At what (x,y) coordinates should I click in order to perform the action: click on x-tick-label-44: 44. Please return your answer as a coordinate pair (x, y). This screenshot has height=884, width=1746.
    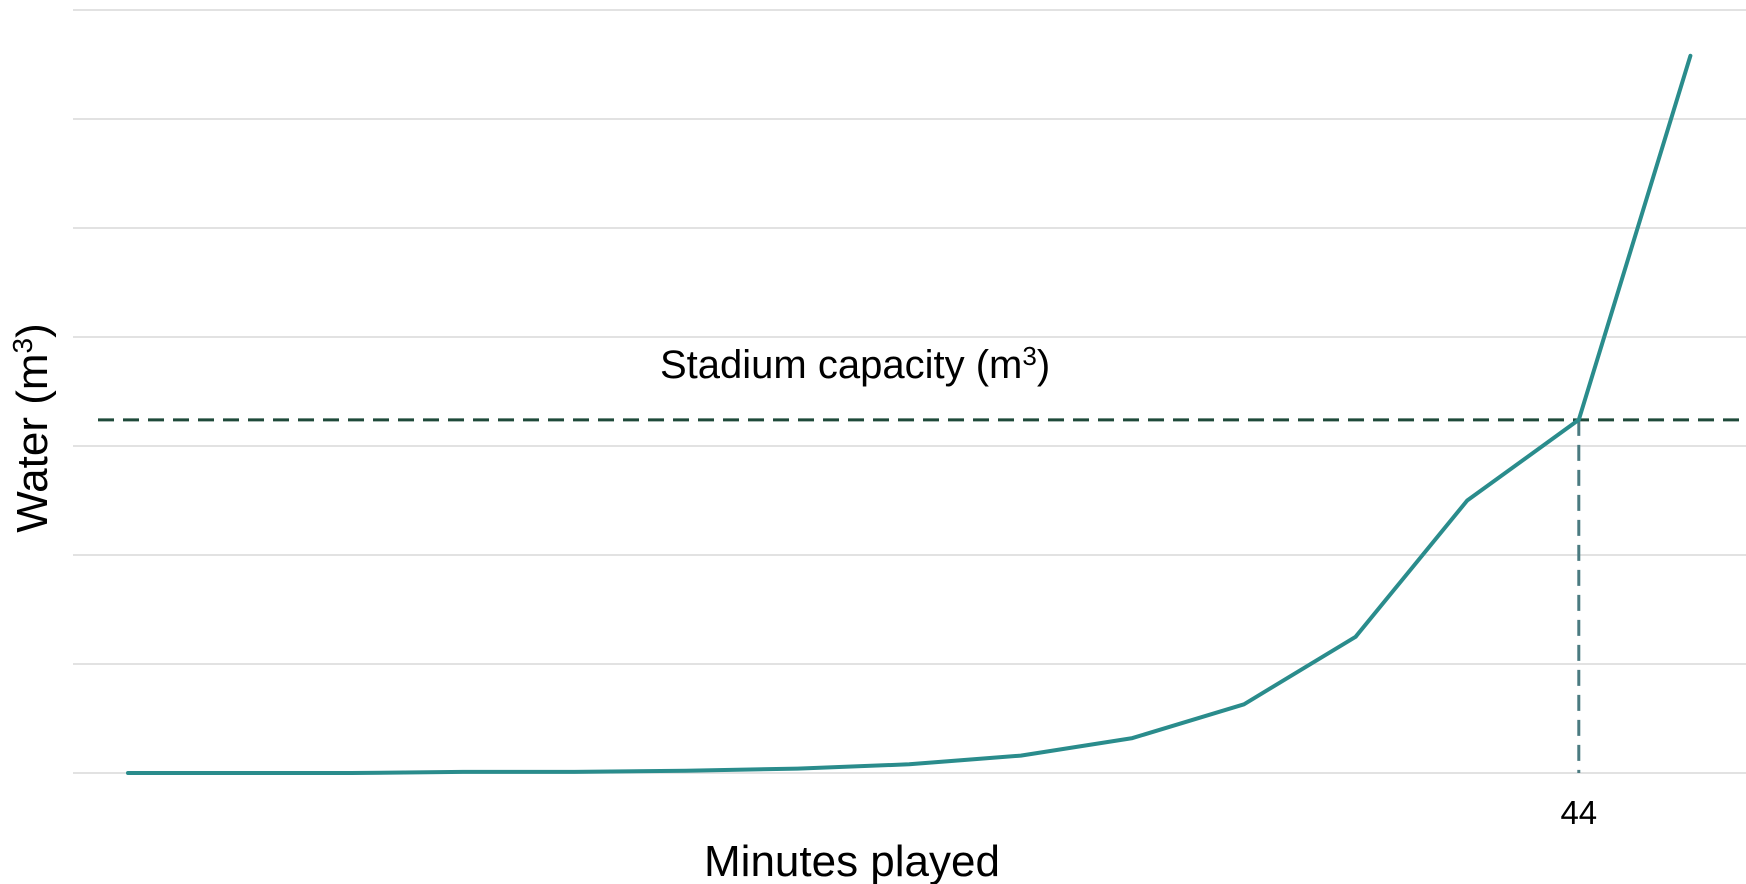
    Looking at the image, I should click on (1578, 812).